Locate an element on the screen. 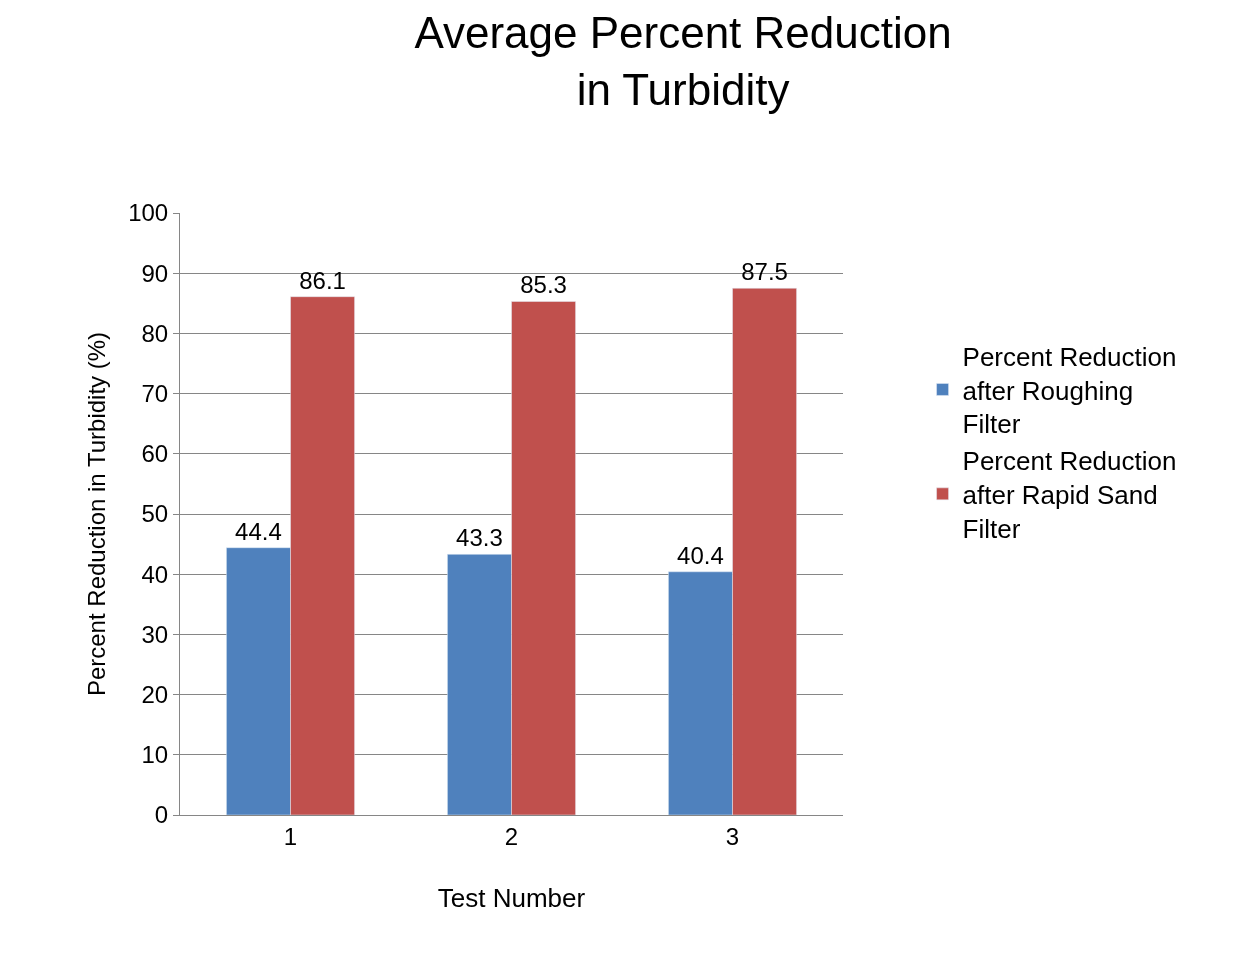  y-tick-label: 80 is located at coordinates (155, 333).